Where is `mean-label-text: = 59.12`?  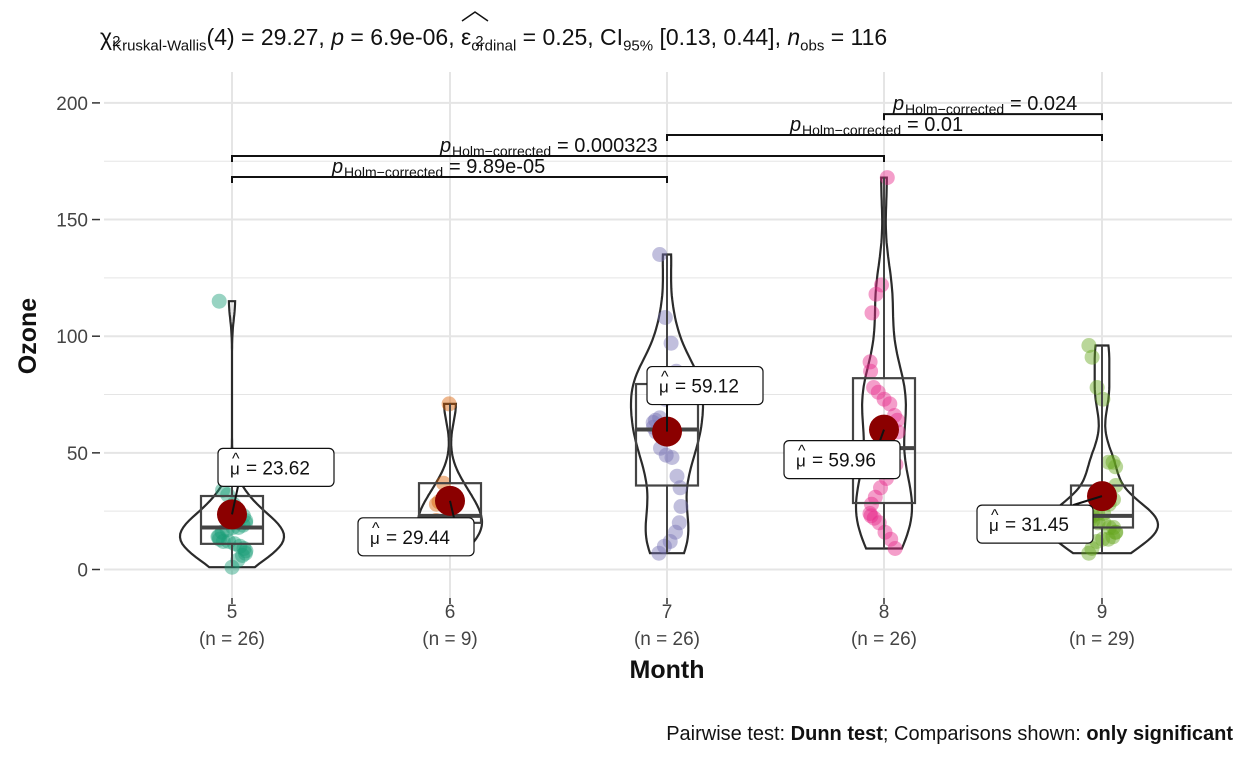 mean-label-text: = 59.12 is located at coordinates (707, 387).